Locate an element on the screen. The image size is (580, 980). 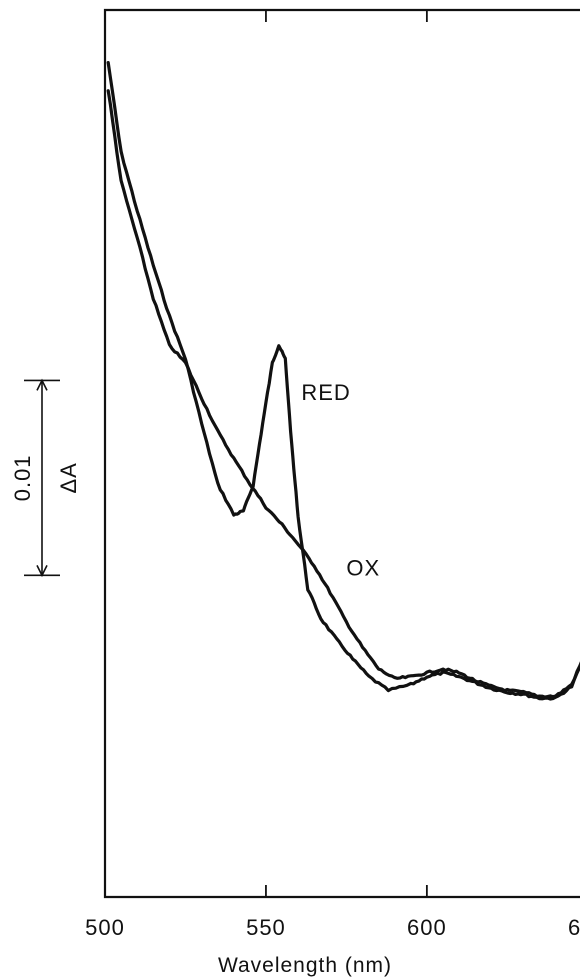
series-label-red: RED is located at coordinates (325, 392).